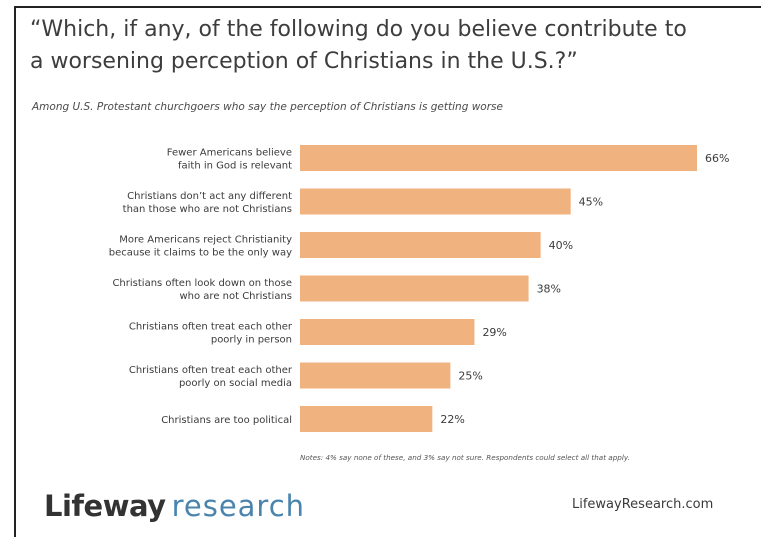 The image size is (763, 539). What do you see at coordinates (470, 376) in the screenshot?
I see `data-label-6: 25%` at bounding box center [470, 376].